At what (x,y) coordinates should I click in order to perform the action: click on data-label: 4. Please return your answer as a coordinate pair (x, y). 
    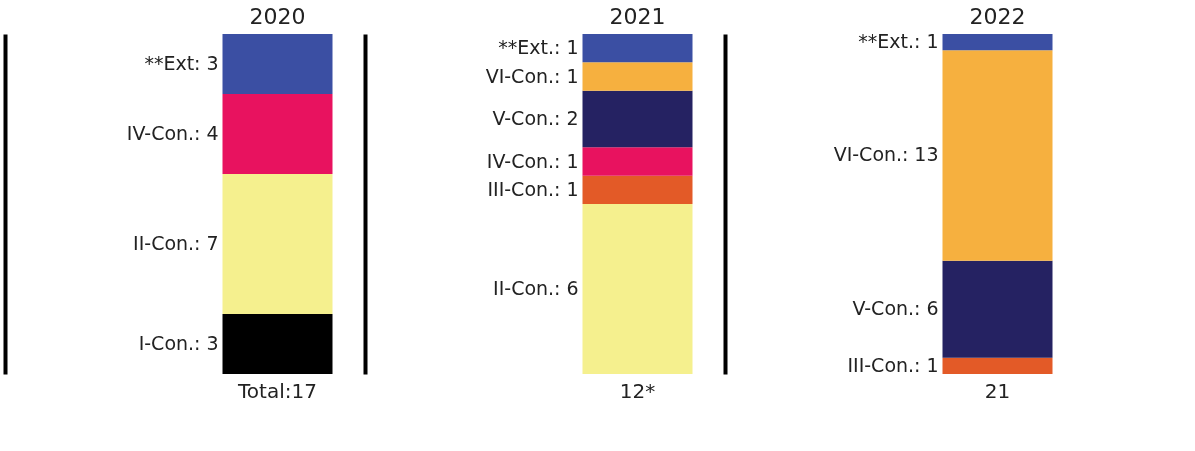
    Looking at the image, I should click on (212, 133).